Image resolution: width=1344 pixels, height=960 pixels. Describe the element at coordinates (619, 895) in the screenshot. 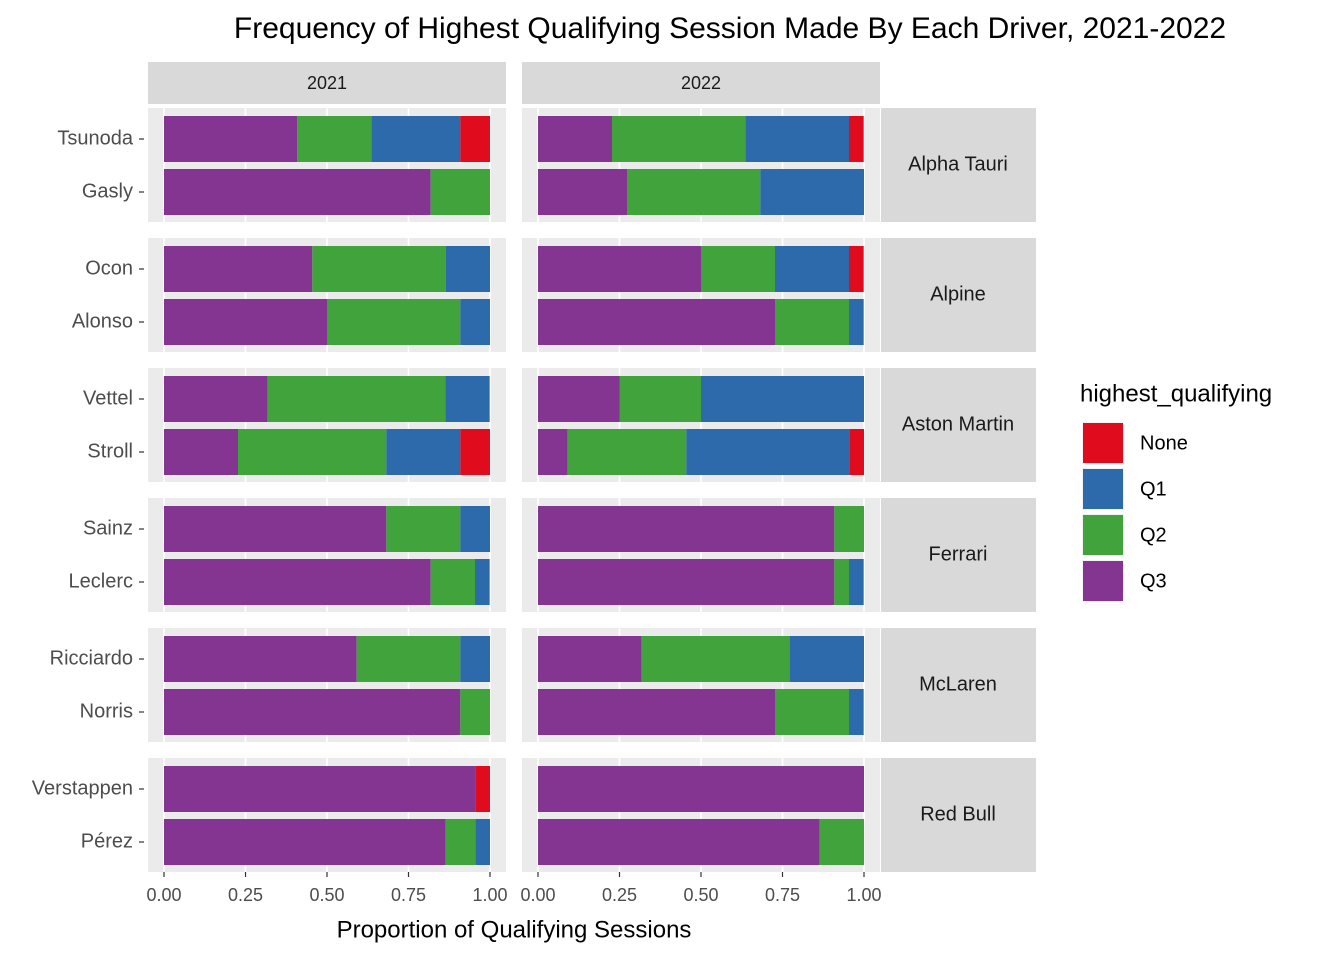

I see `x-tick-label: 0.25` at that location.